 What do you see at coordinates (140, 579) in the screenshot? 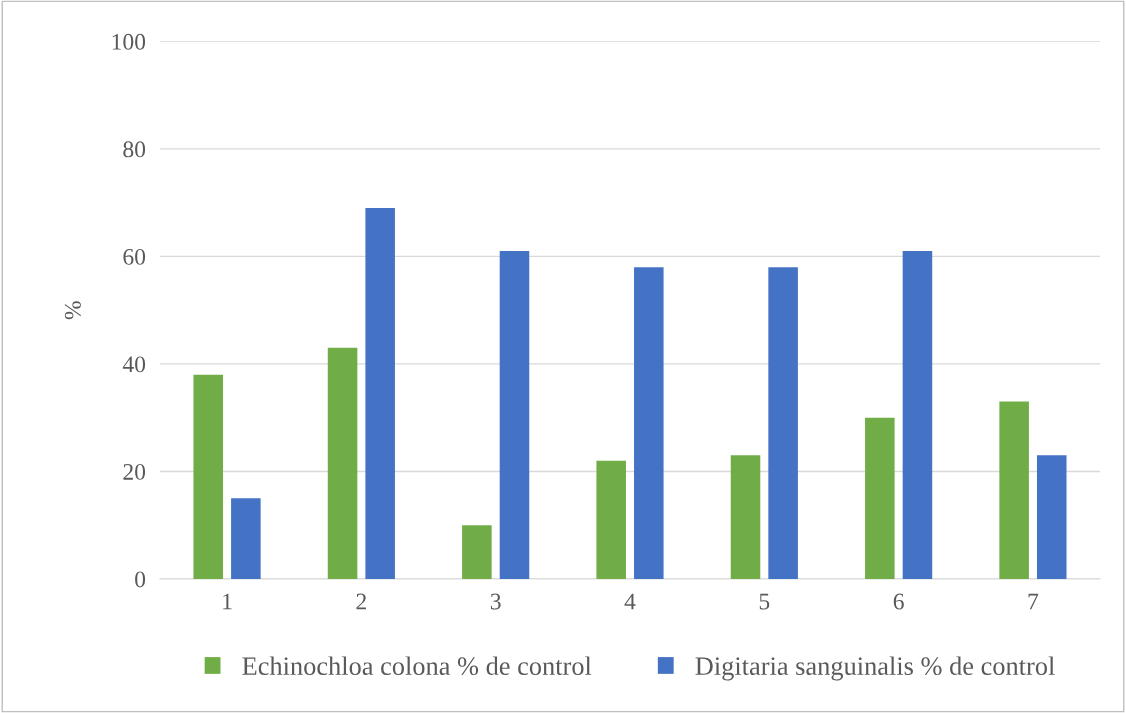
I see `y-tick-label: 0` at bounding box center [140, 579].